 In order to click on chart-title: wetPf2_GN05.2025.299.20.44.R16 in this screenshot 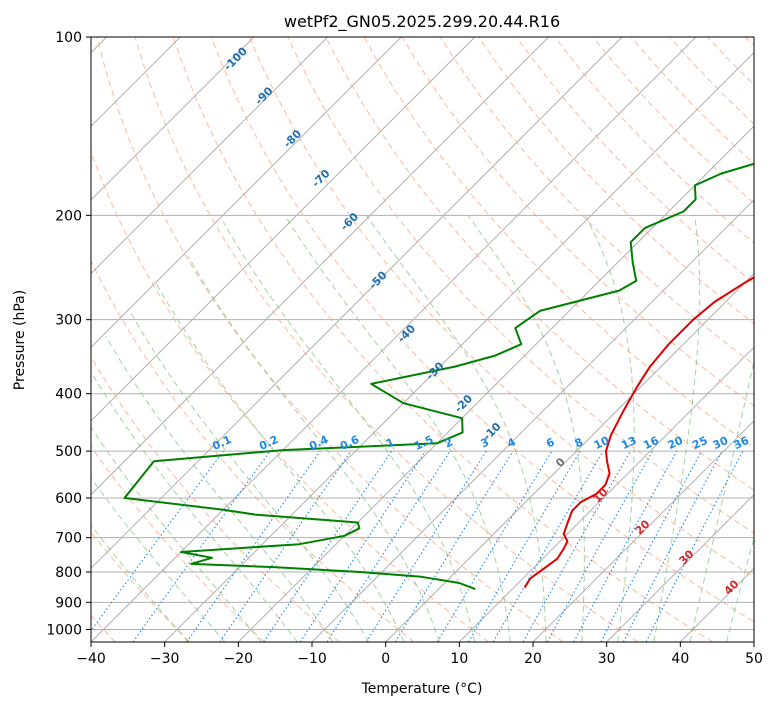, I will do `click(422, 22)`.